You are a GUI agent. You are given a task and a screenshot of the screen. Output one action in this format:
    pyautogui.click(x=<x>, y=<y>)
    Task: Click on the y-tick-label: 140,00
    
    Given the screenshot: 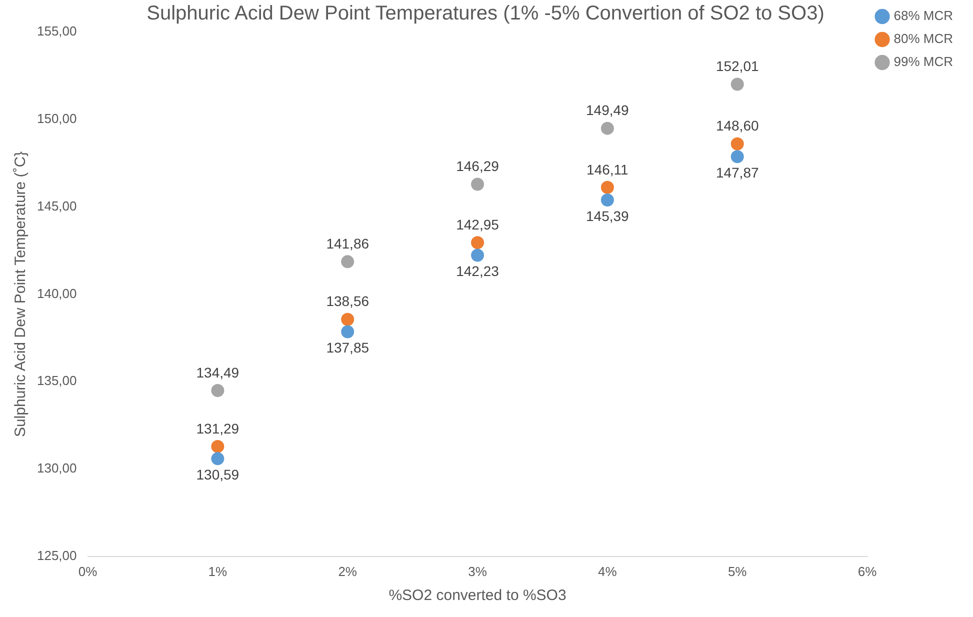 What is the action you would take?
    pyautogui.click(x=56, y=293)
    